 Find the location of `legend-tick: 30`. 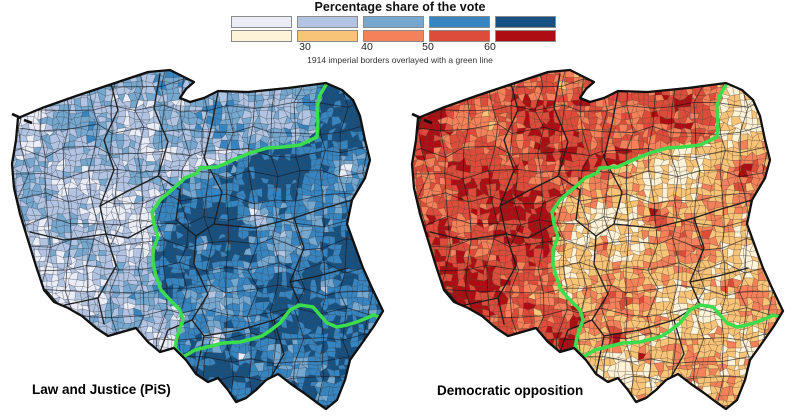

legend-tick: 30 is located at coordinates (305, 47).